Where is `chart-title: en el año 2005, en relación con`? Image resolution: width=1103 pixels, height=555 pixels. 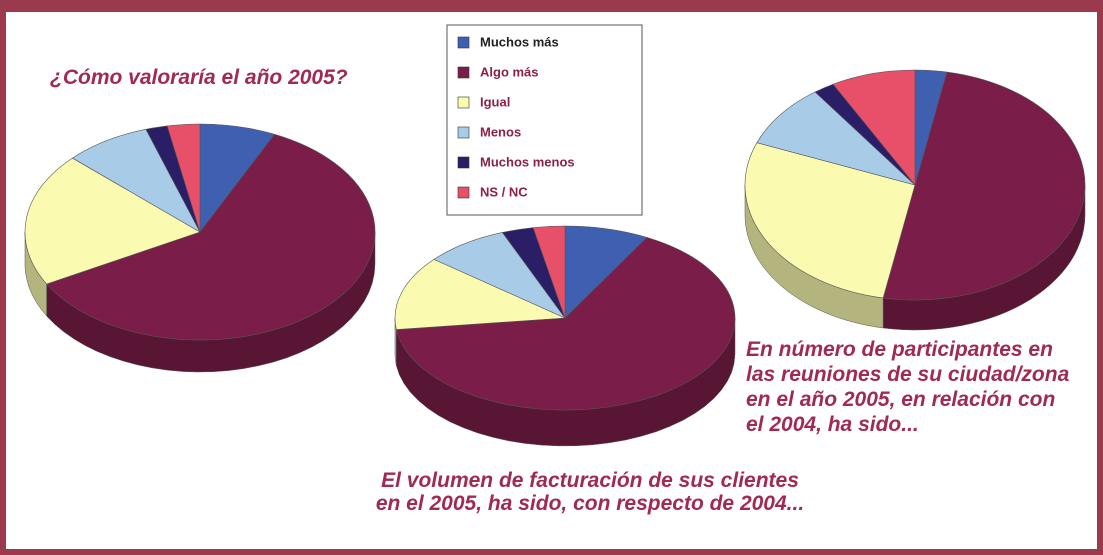
chart-title: en el año 2005, en relación con is located at coordinates (900, 399).